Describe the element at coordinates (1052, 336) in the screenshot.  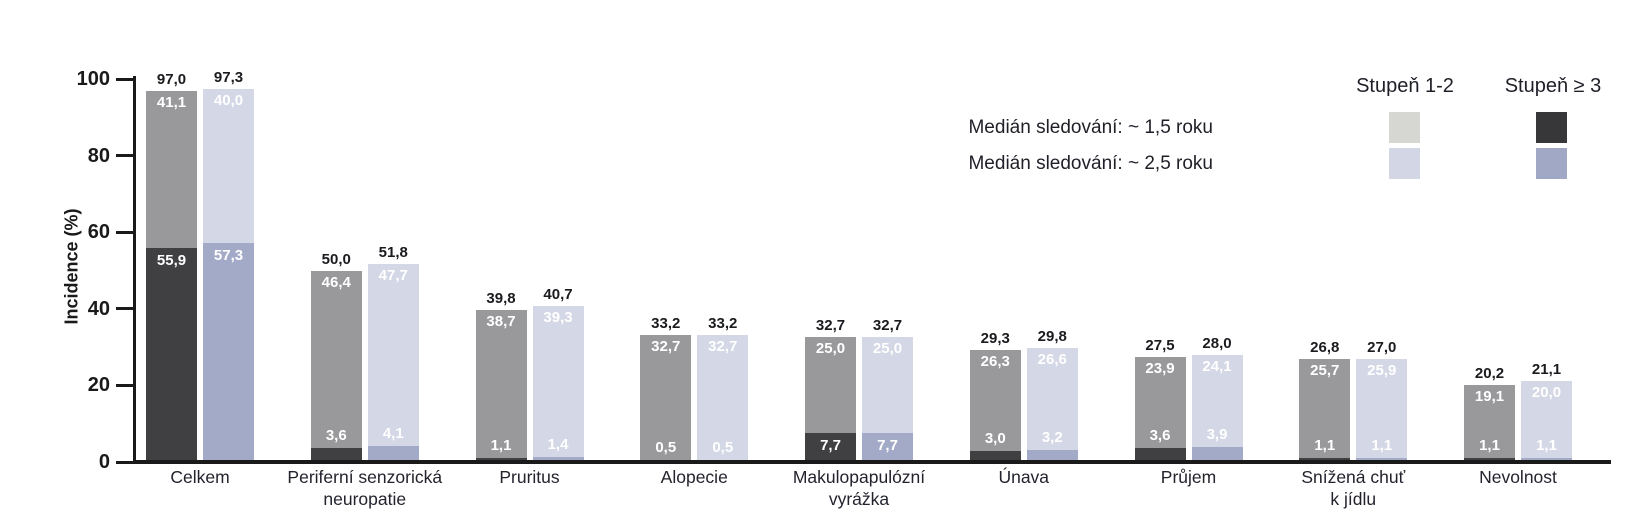
I see `bar-total-label: 29,8` at that location.